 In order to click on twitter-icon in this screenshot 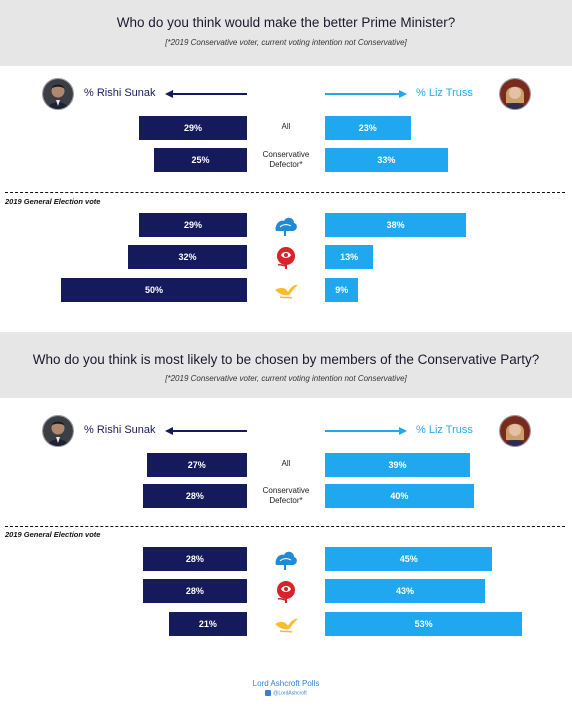, I will do `click(268, 693)`.